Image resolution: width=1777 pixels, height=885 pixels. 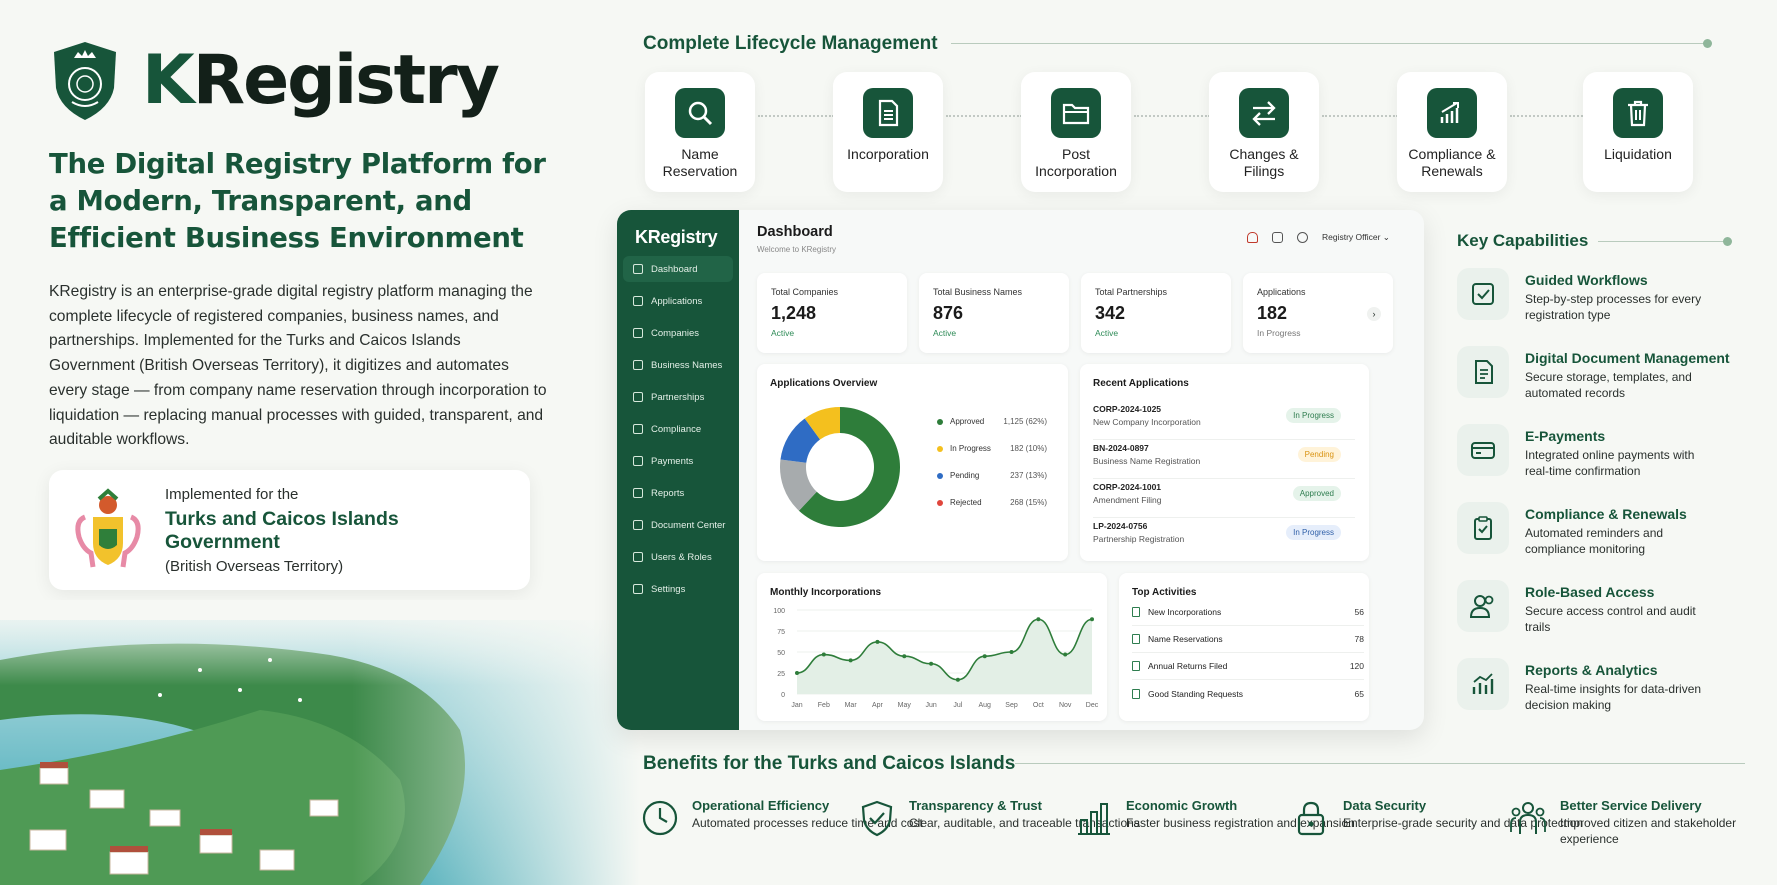 I want to click on stat-card-total-partnerships: Total Partnerships 342 Active, so click(x=1156, y=313).